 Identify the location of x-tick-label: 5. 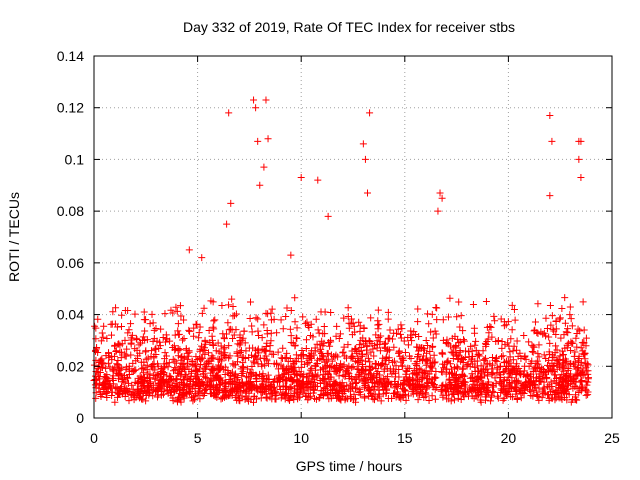
(198, 438).